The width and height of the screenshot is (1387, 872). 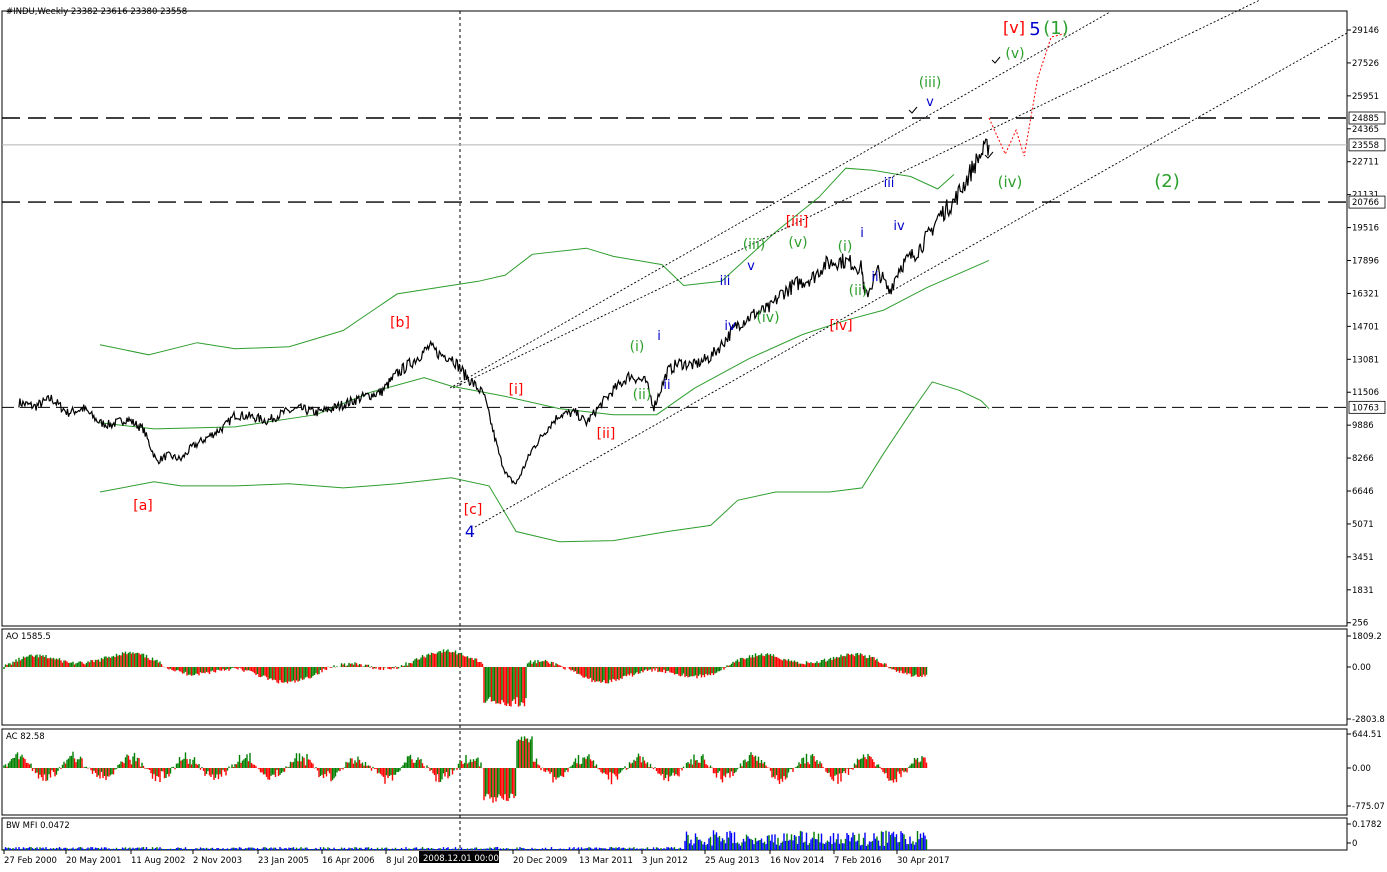 I want to click on price-level-badge-label: 20766, so click(x=1365, y=203).